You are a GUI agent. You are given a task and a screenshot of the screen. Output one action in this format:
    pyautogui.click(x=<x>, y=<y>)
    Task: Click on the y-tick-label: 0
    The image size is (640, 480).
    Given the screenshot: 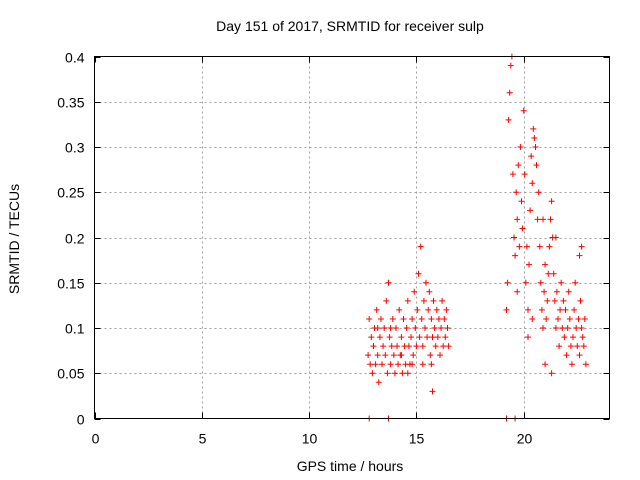 What is the action you would take?
    pyautogui.click(x=81, y=420)
    